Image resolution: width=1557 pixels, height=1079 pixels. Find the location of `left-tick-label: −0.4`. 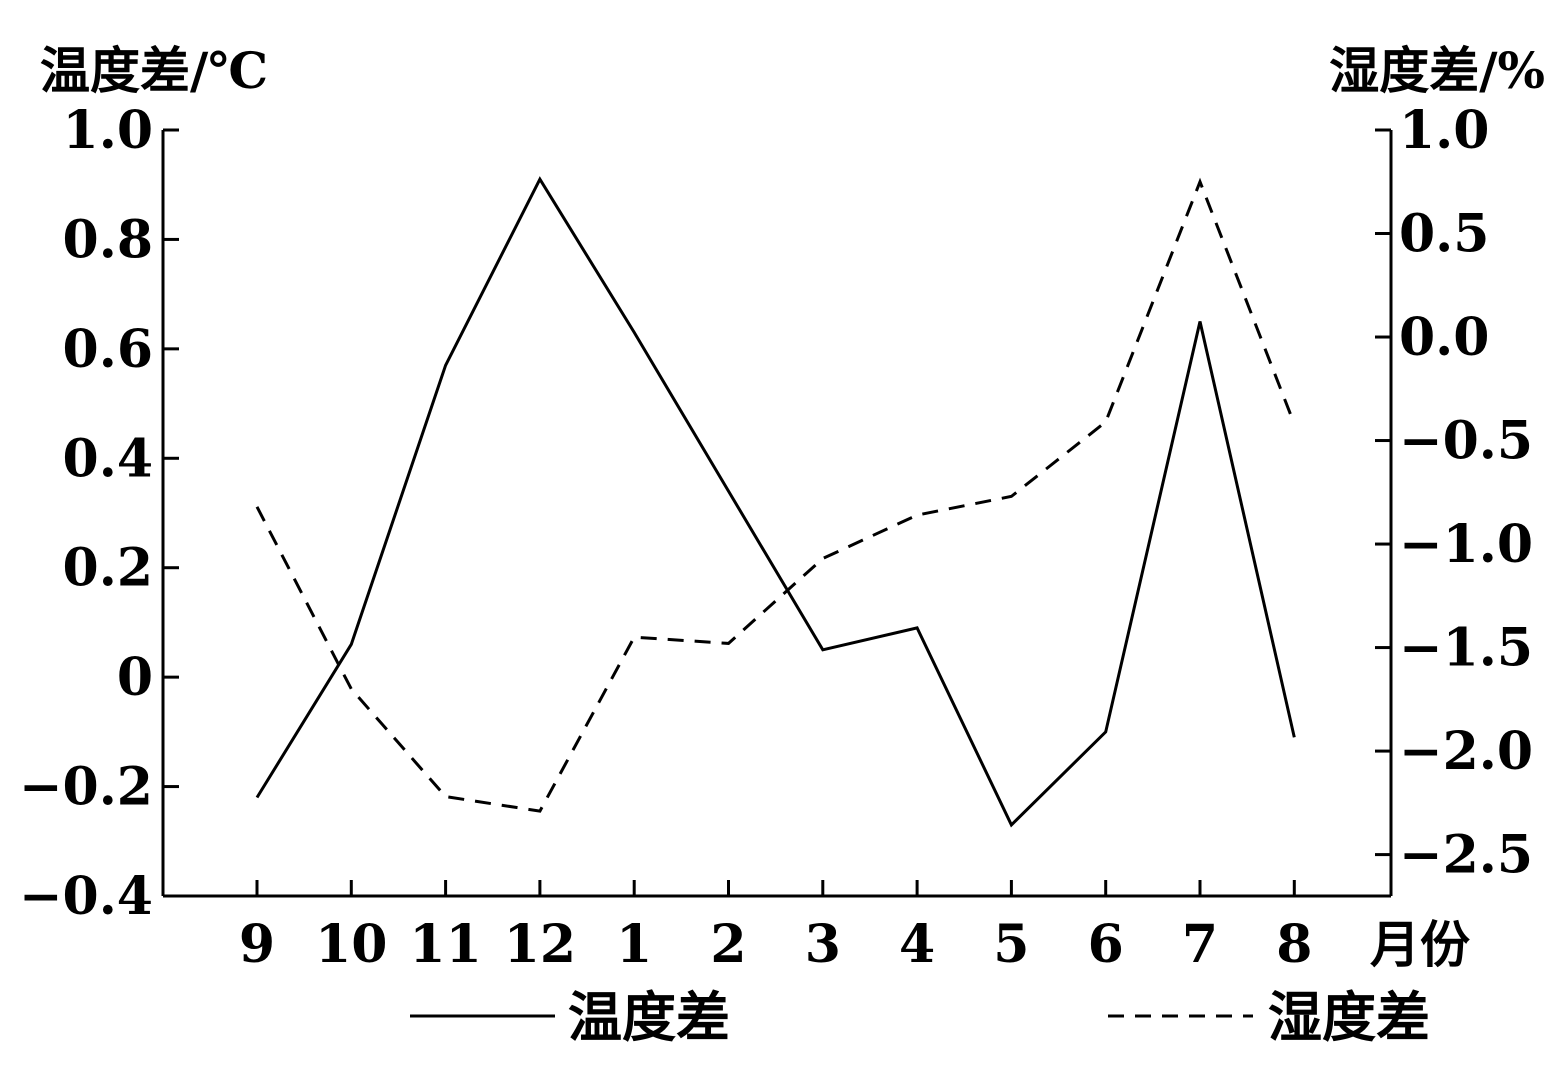

left-tick-label: −0.4 is located at coordinates (86, 896).